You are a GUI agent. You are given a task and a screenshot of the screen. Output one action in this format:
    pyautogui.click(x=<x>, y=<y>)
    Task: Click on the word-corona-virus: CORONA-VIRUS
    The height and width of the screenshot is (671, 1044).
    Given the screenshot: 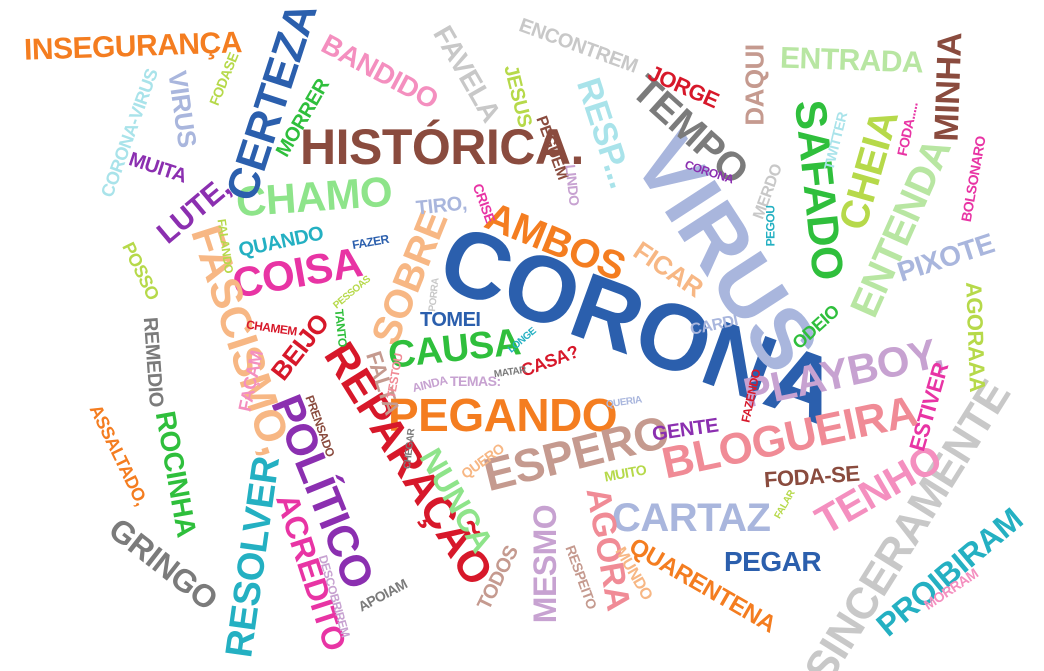 What is the action you would take?
    pyautogui.click(x=129, y=133)
    